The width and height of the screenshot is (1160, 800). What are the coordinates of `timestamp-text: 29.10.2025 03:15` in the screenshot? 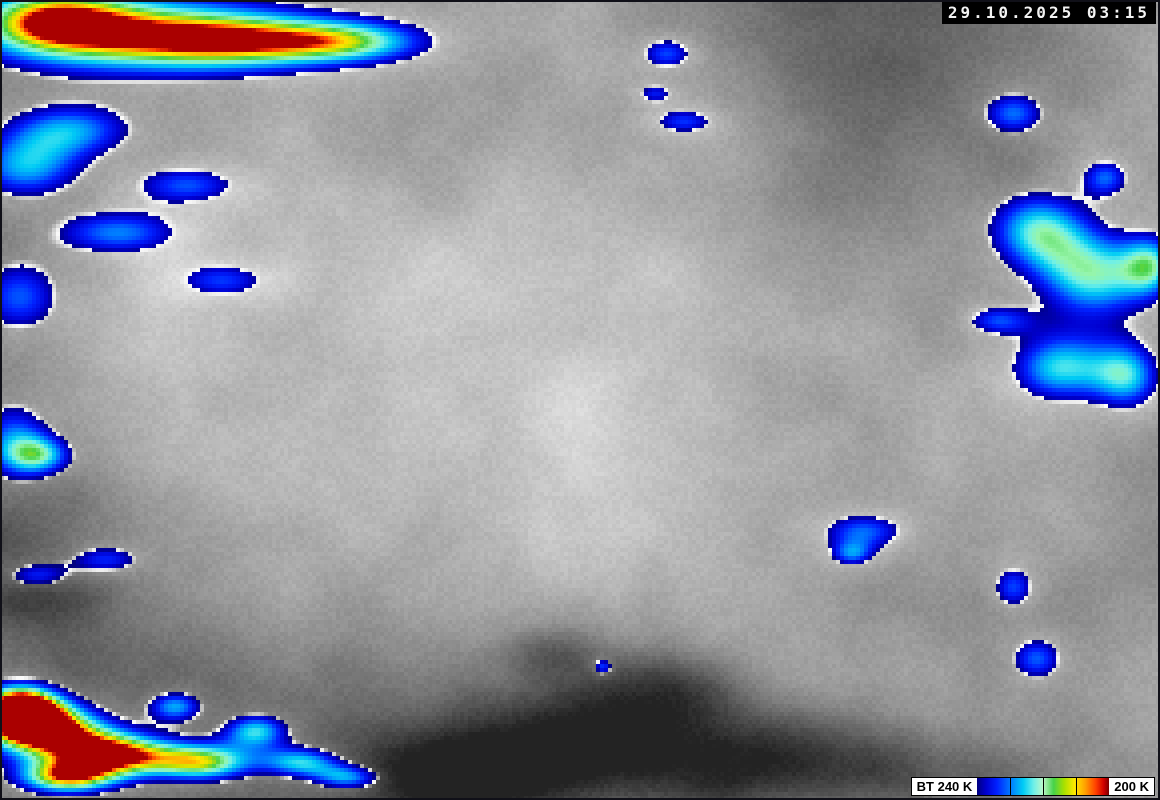 It's located at (1048, 12).